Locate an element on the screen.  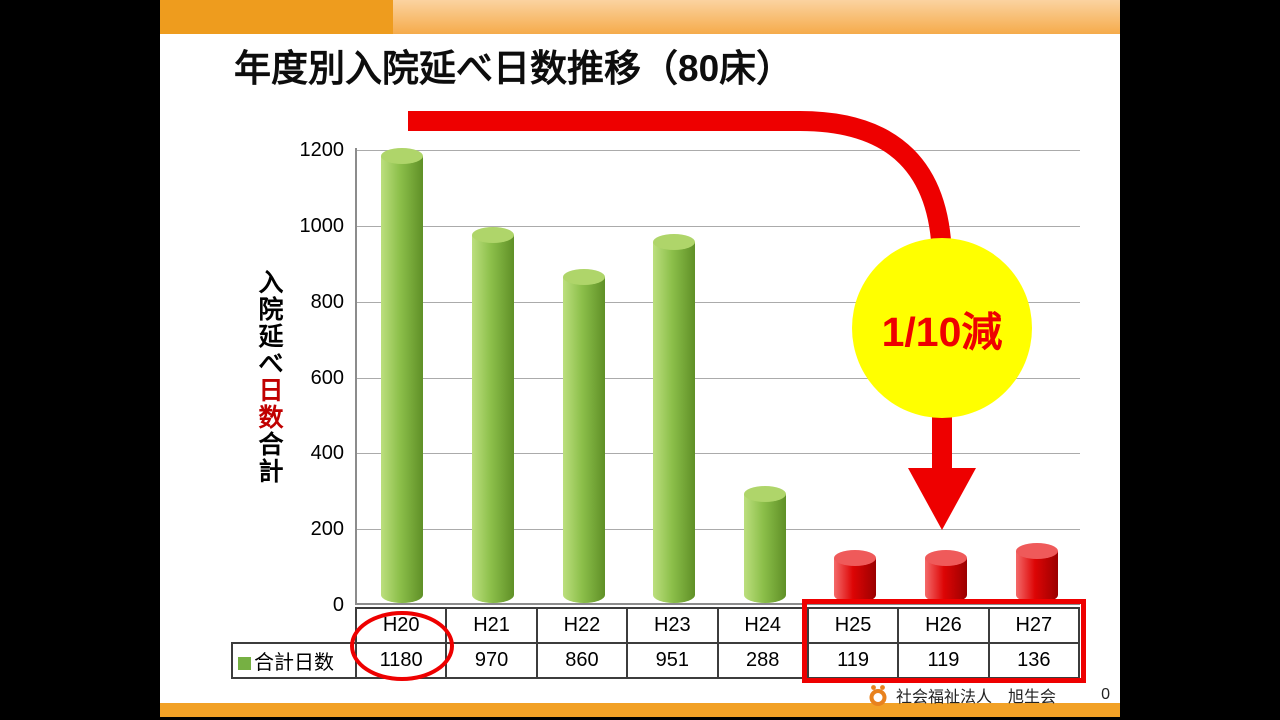
footer-bar is located at coordinates (640, 710).